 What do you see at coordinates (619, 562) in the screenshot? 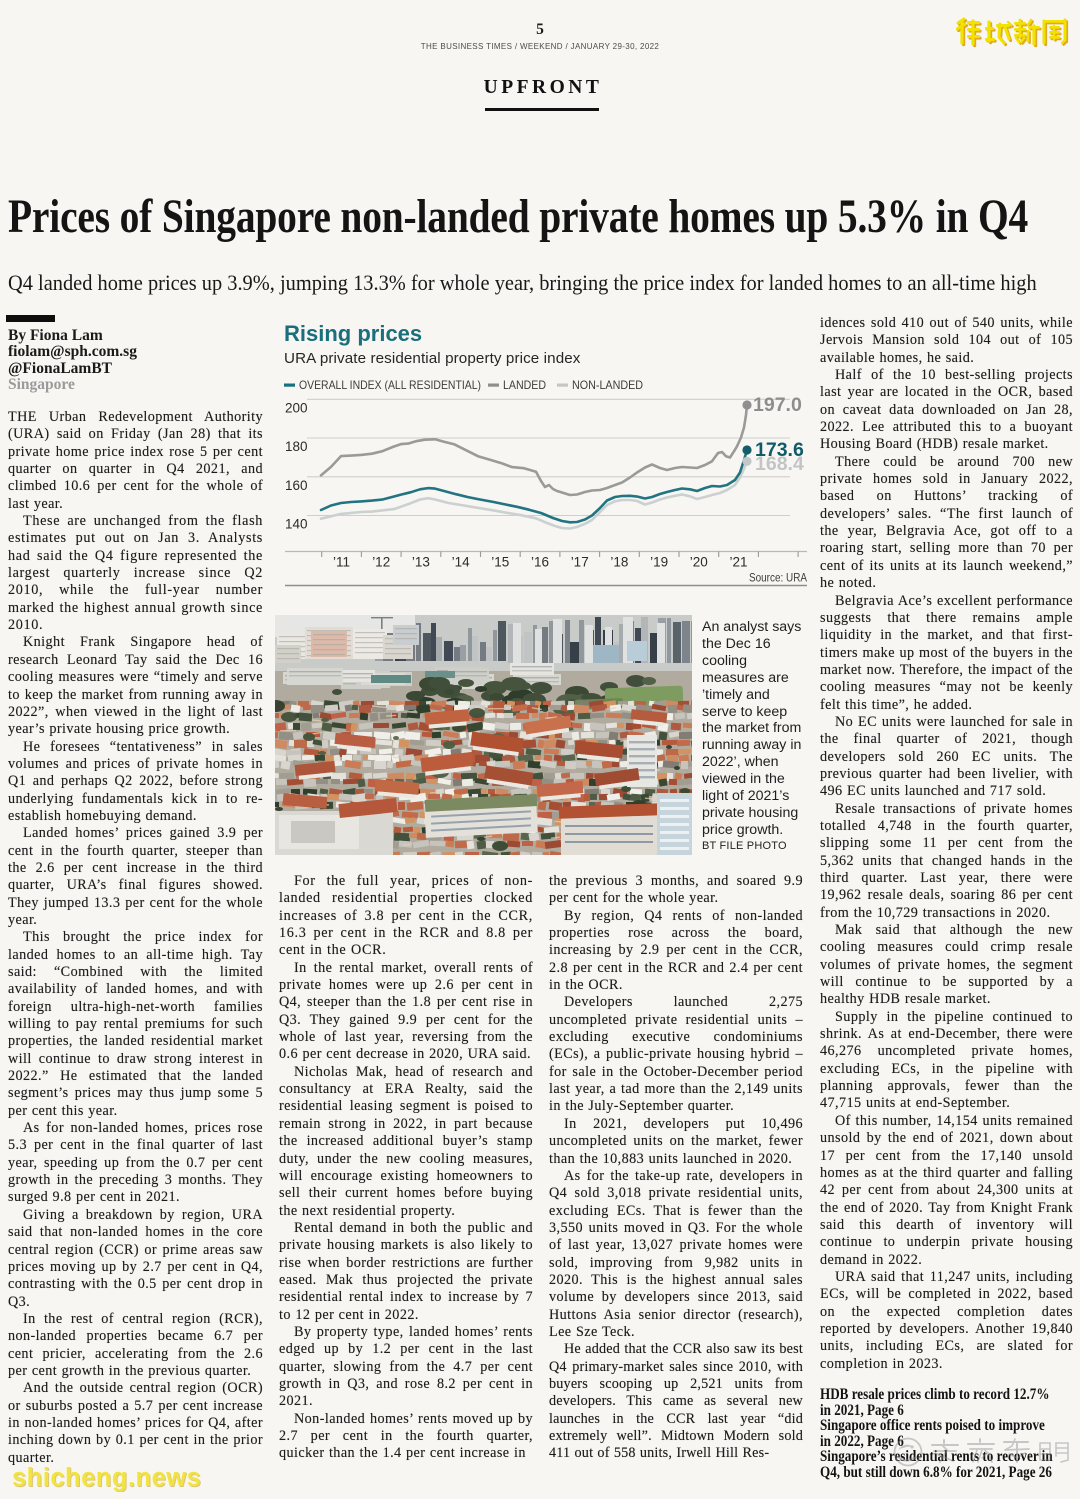
I see `svg-text: ’18` at bounding box center [619, 562].